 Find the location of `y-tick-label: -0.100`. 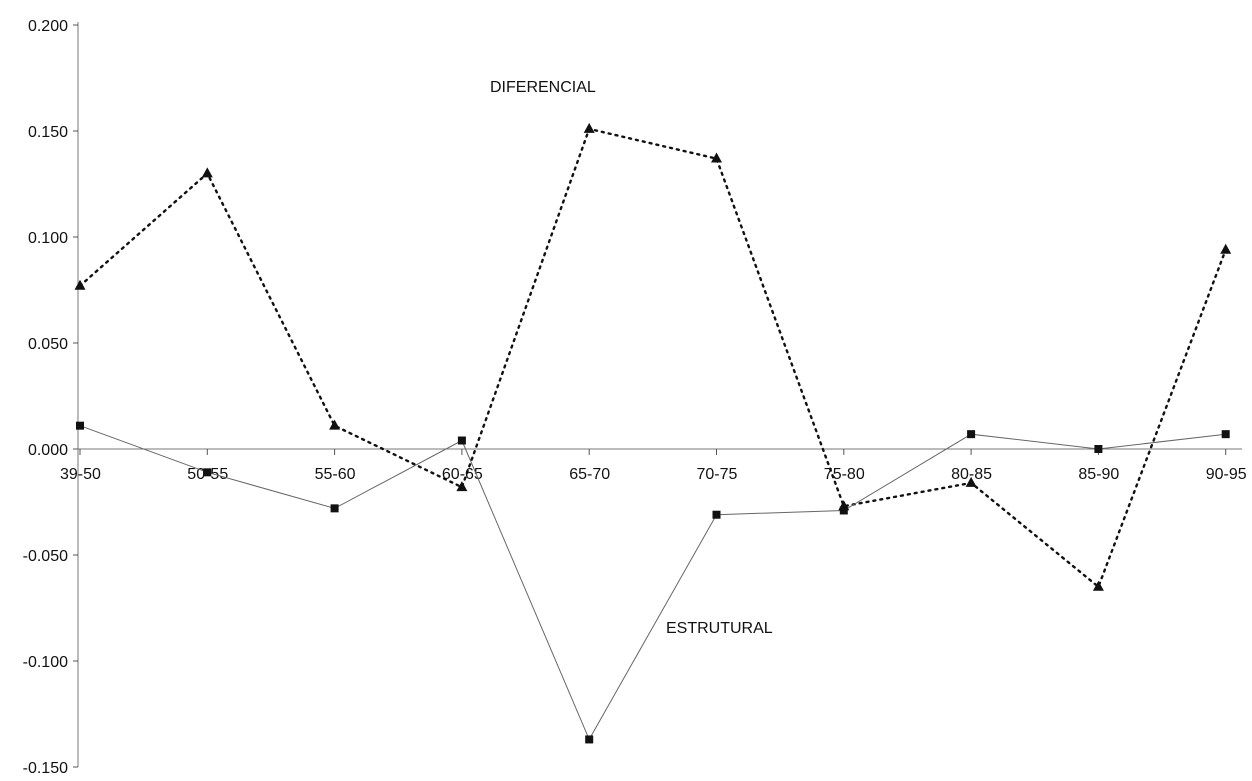

y-tick-label: -0.100 is located at coordinates (45, 662).